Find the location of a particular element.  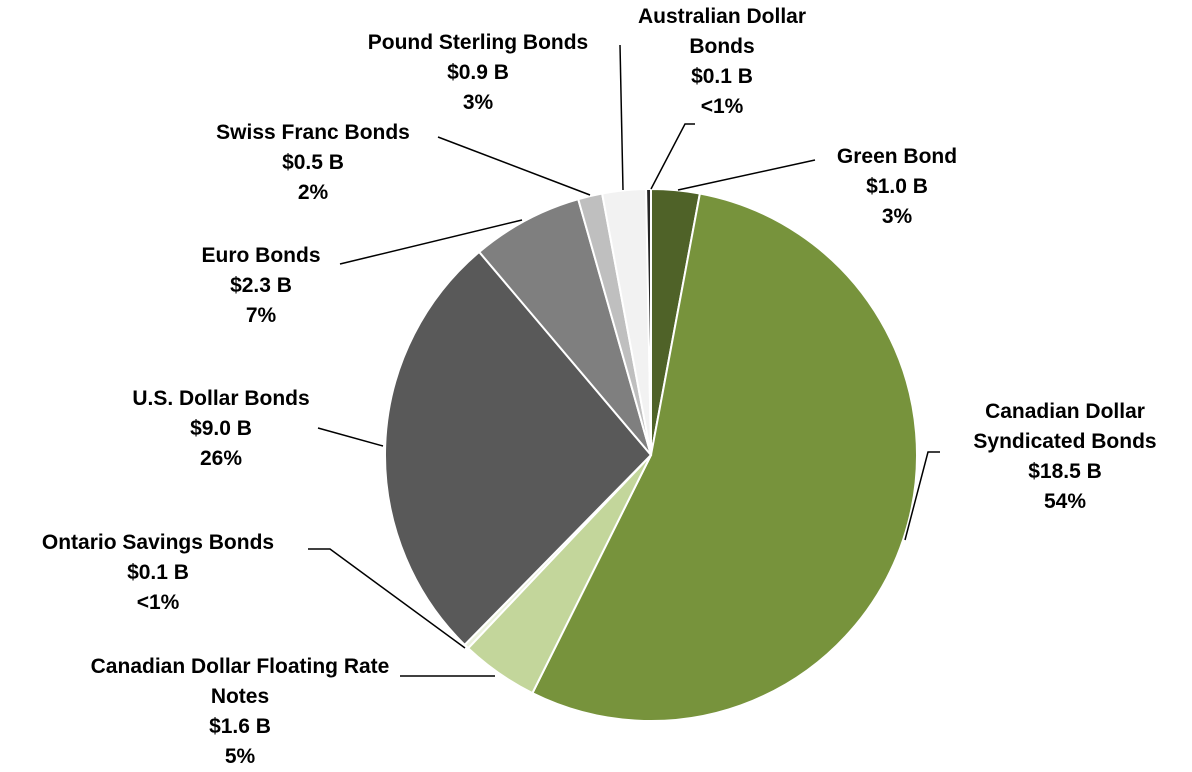

value-label: $1.0 B is located at coordinates (897, 186).